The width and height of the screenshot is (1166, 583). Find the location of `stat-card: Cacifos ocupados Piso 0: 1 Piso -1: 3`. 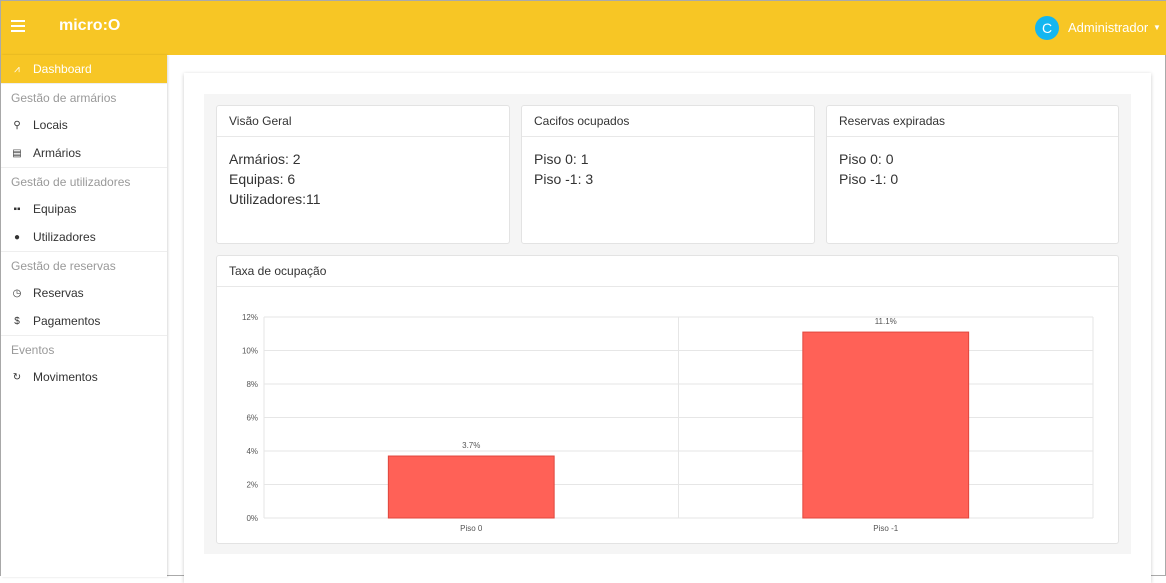

stat-card: Cacifos ocupados Piso 0: 1 Piso -1: 3 is located at coordinates (668, 174).